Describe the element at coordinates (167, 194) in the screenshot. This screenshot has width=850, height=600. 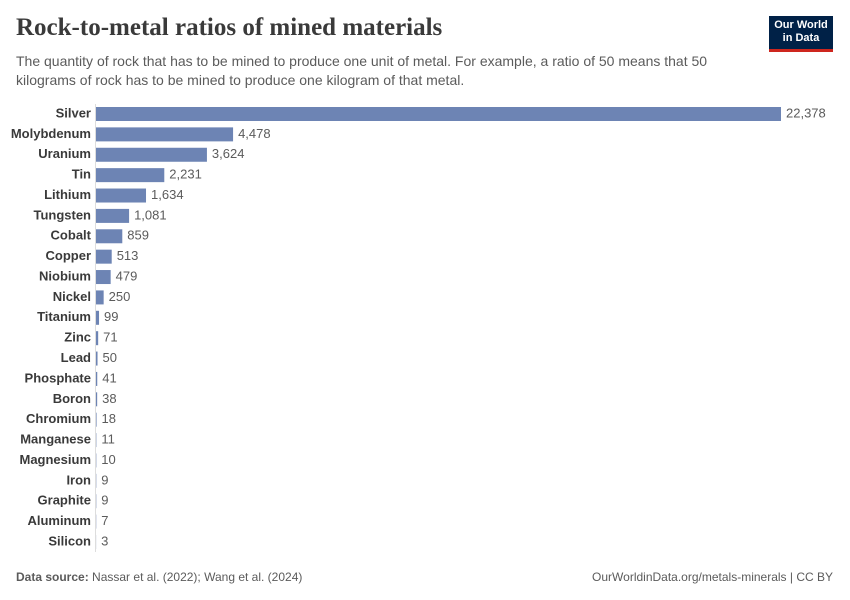
I see `data-label: 1,634` at that location.